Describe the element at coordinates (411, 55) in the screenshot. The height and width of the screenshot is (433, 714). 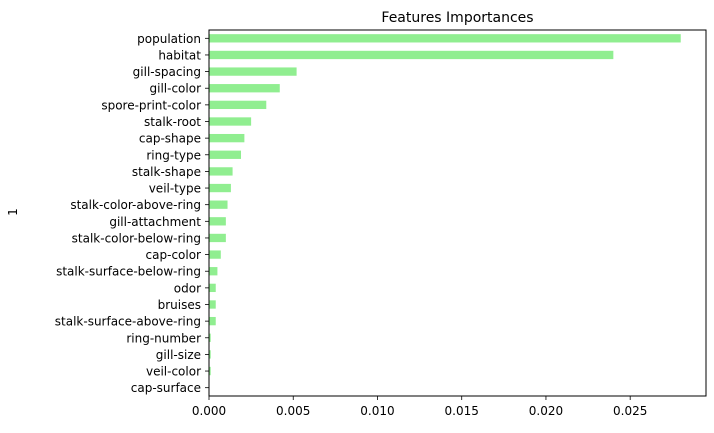
I see `bar-habitat` at that location.